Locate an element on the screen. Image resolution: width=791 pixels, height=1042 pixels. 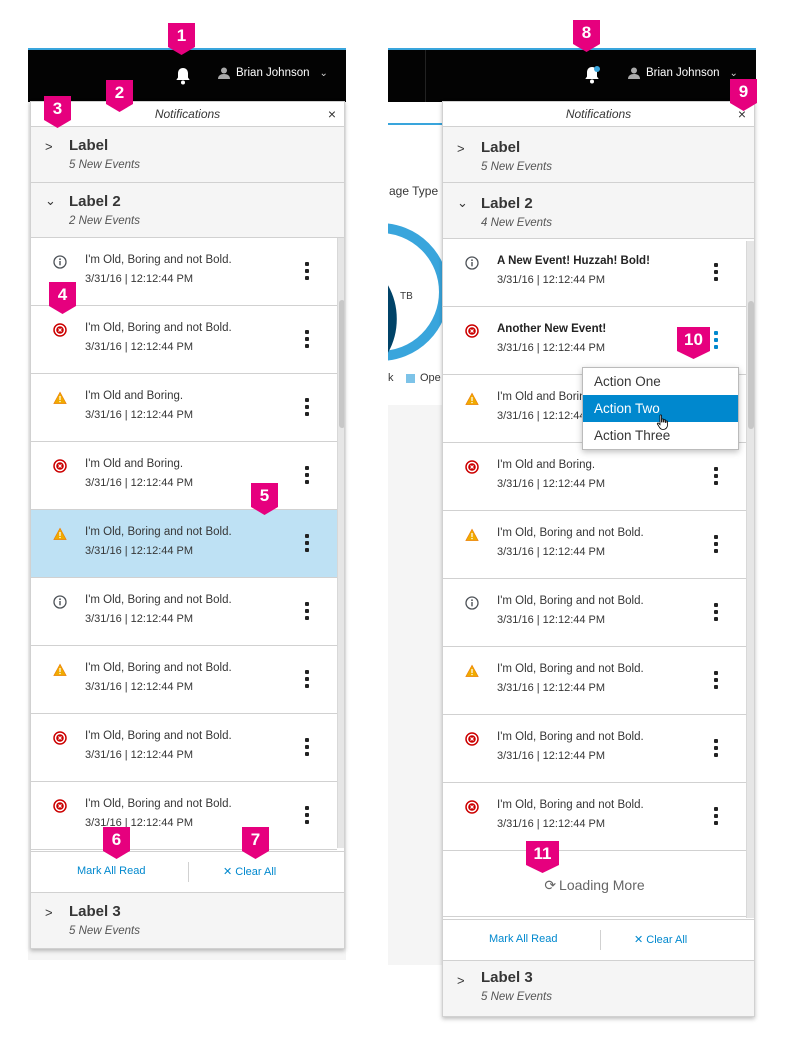
accordion-heading-label-2: ⌄ Label 2 2 New Events is located at coordinates (187, 210).